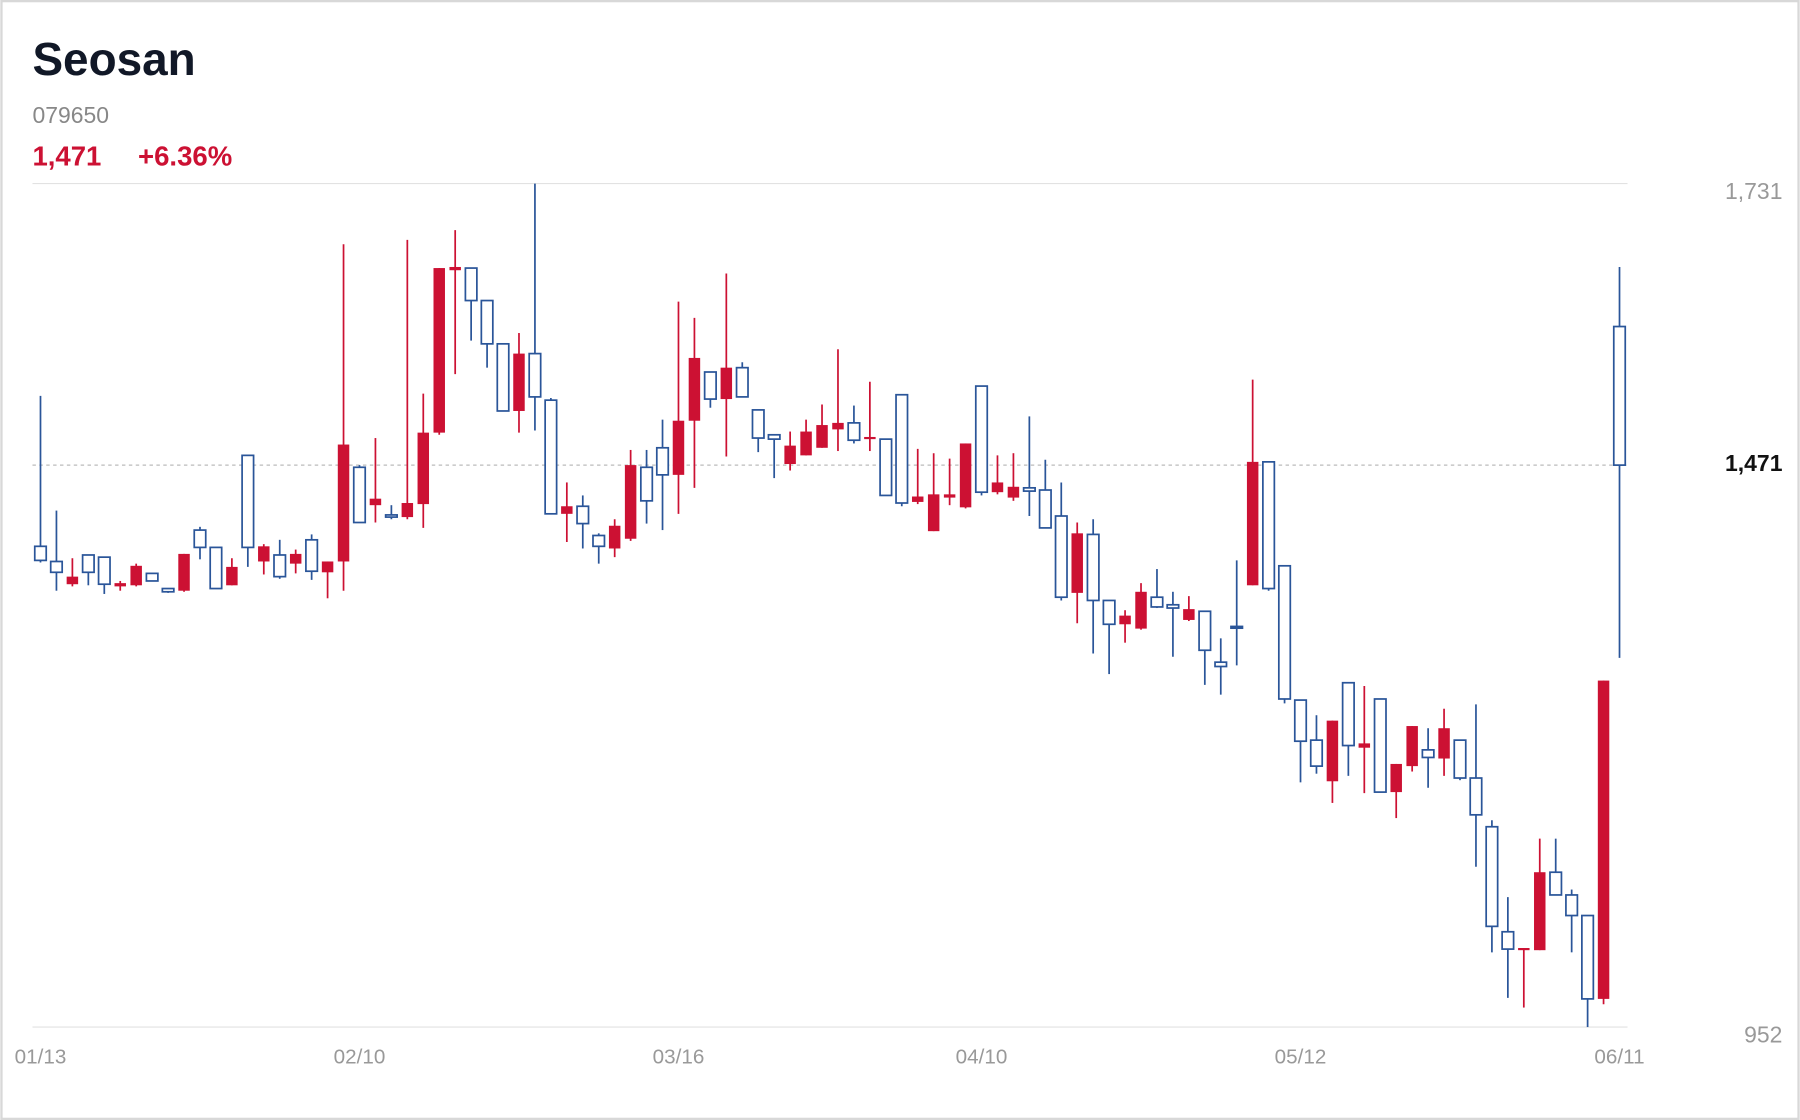 The width and height of the screenshot is (1800, 1120). Describe the element at coordinates (66, 156) in the screenshot. I see `price: 1,471` at that location.